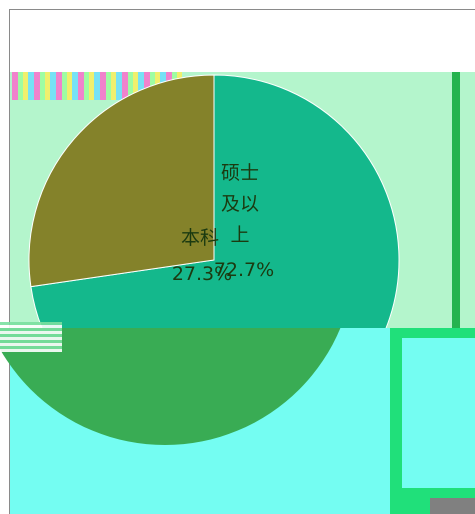 This screenshot has height=514, width=475. I want to click on slice-percent-1: 27.3%, so click(202, 274).